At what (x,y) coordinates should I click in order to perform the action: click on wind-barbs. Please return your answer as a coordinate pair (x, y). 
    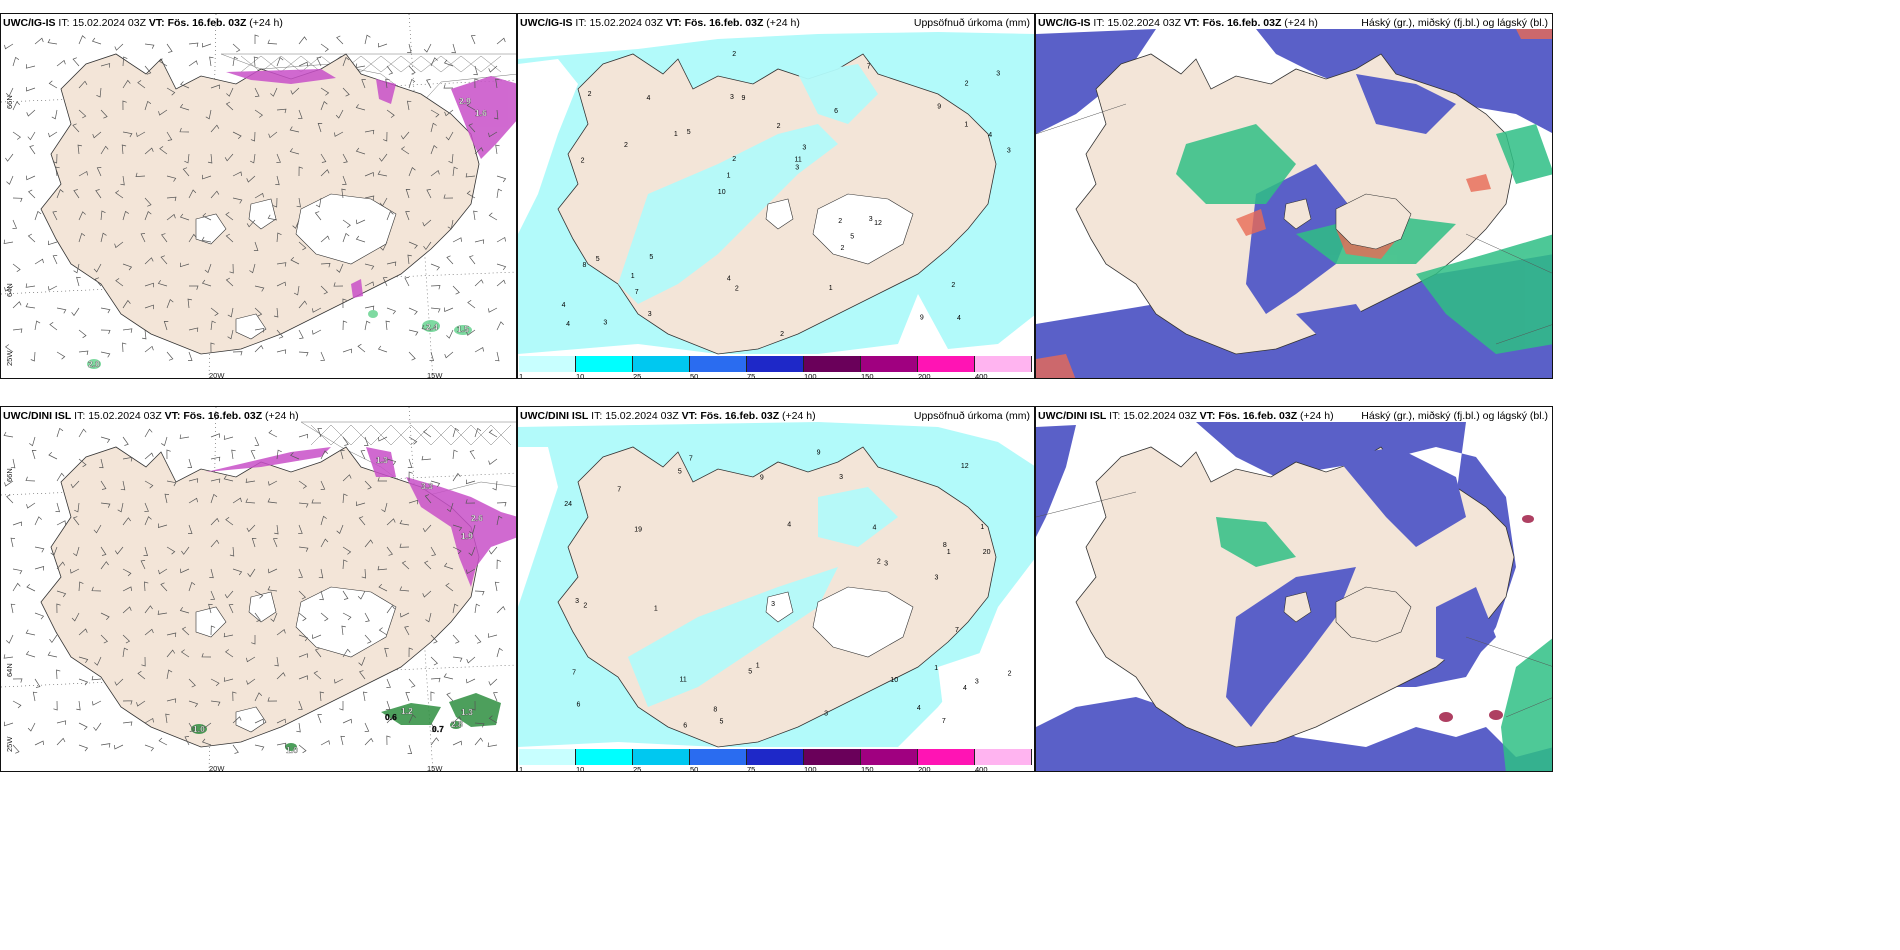
    Looking at the image, I should click on (255, 590).